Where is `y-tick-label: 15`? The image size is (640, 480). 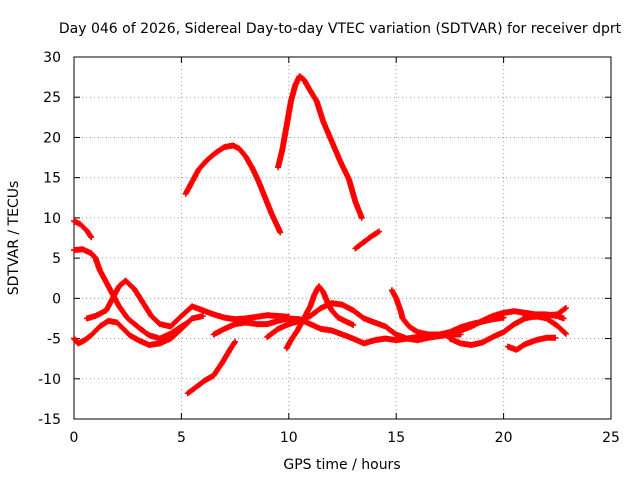 y-tick-label: 15 is located at coordinates (52, 179).